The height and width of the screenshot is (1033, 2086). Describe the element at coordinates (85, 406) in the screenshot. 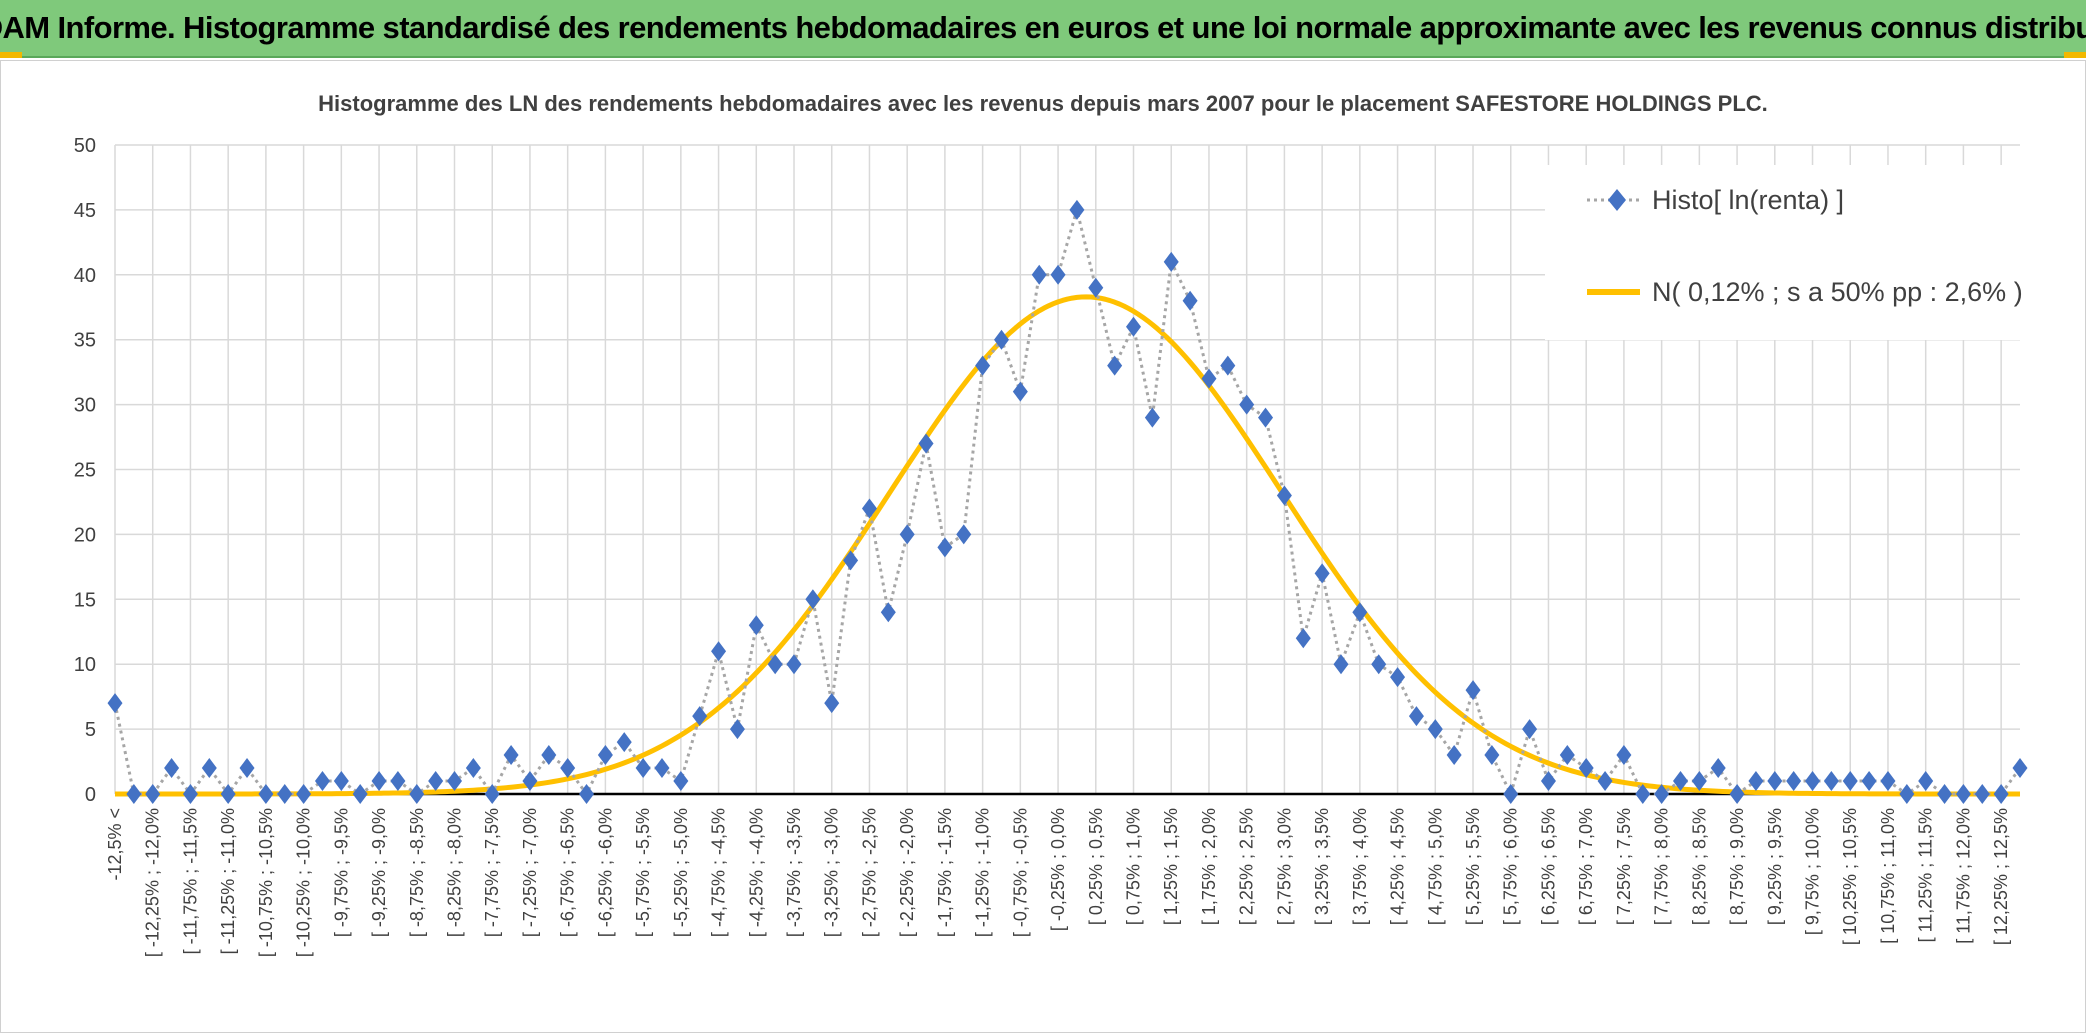

I see `y-tick-label: 30` at that location.